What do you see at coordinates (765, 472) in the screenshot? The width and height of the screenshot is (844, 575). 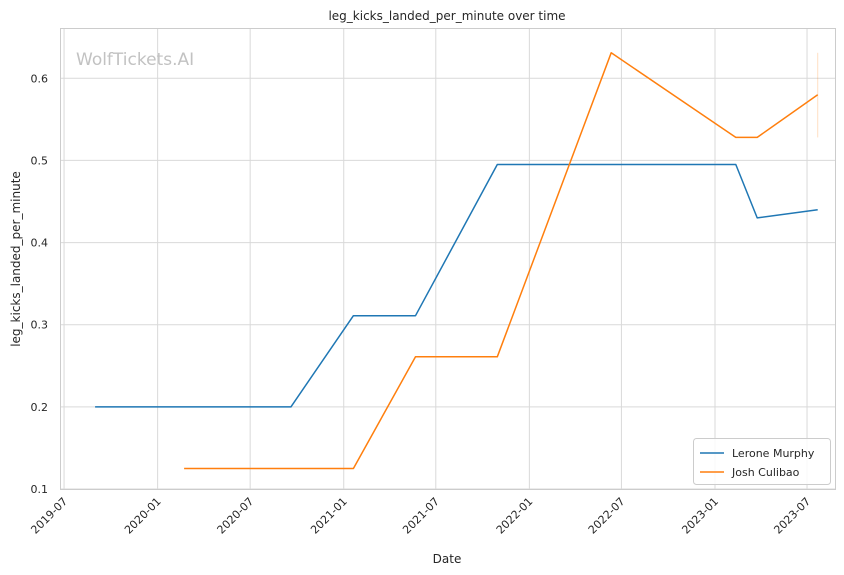 I see `legend-label-josh-culibao: Josh Culibao` at bounding box center [765, 472].